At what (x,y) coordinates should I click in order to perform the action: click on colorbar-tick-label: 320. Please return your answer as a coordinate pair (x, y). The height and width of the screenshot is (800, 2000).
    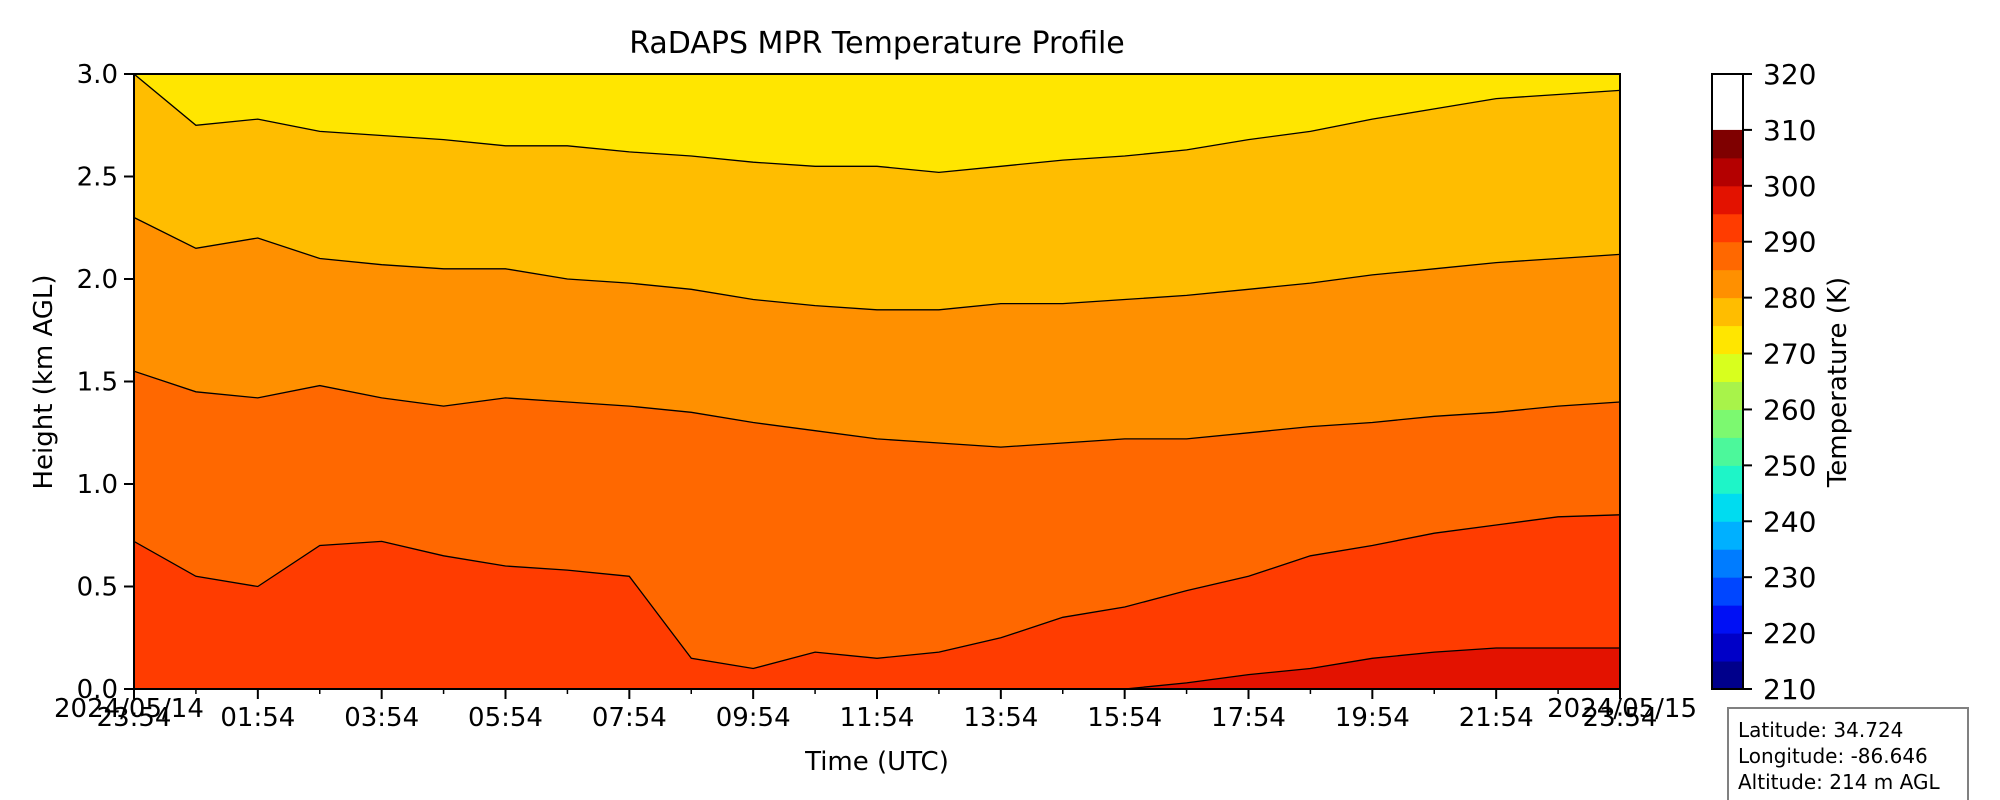
    Looking at the image, I should click on (1789, 74).